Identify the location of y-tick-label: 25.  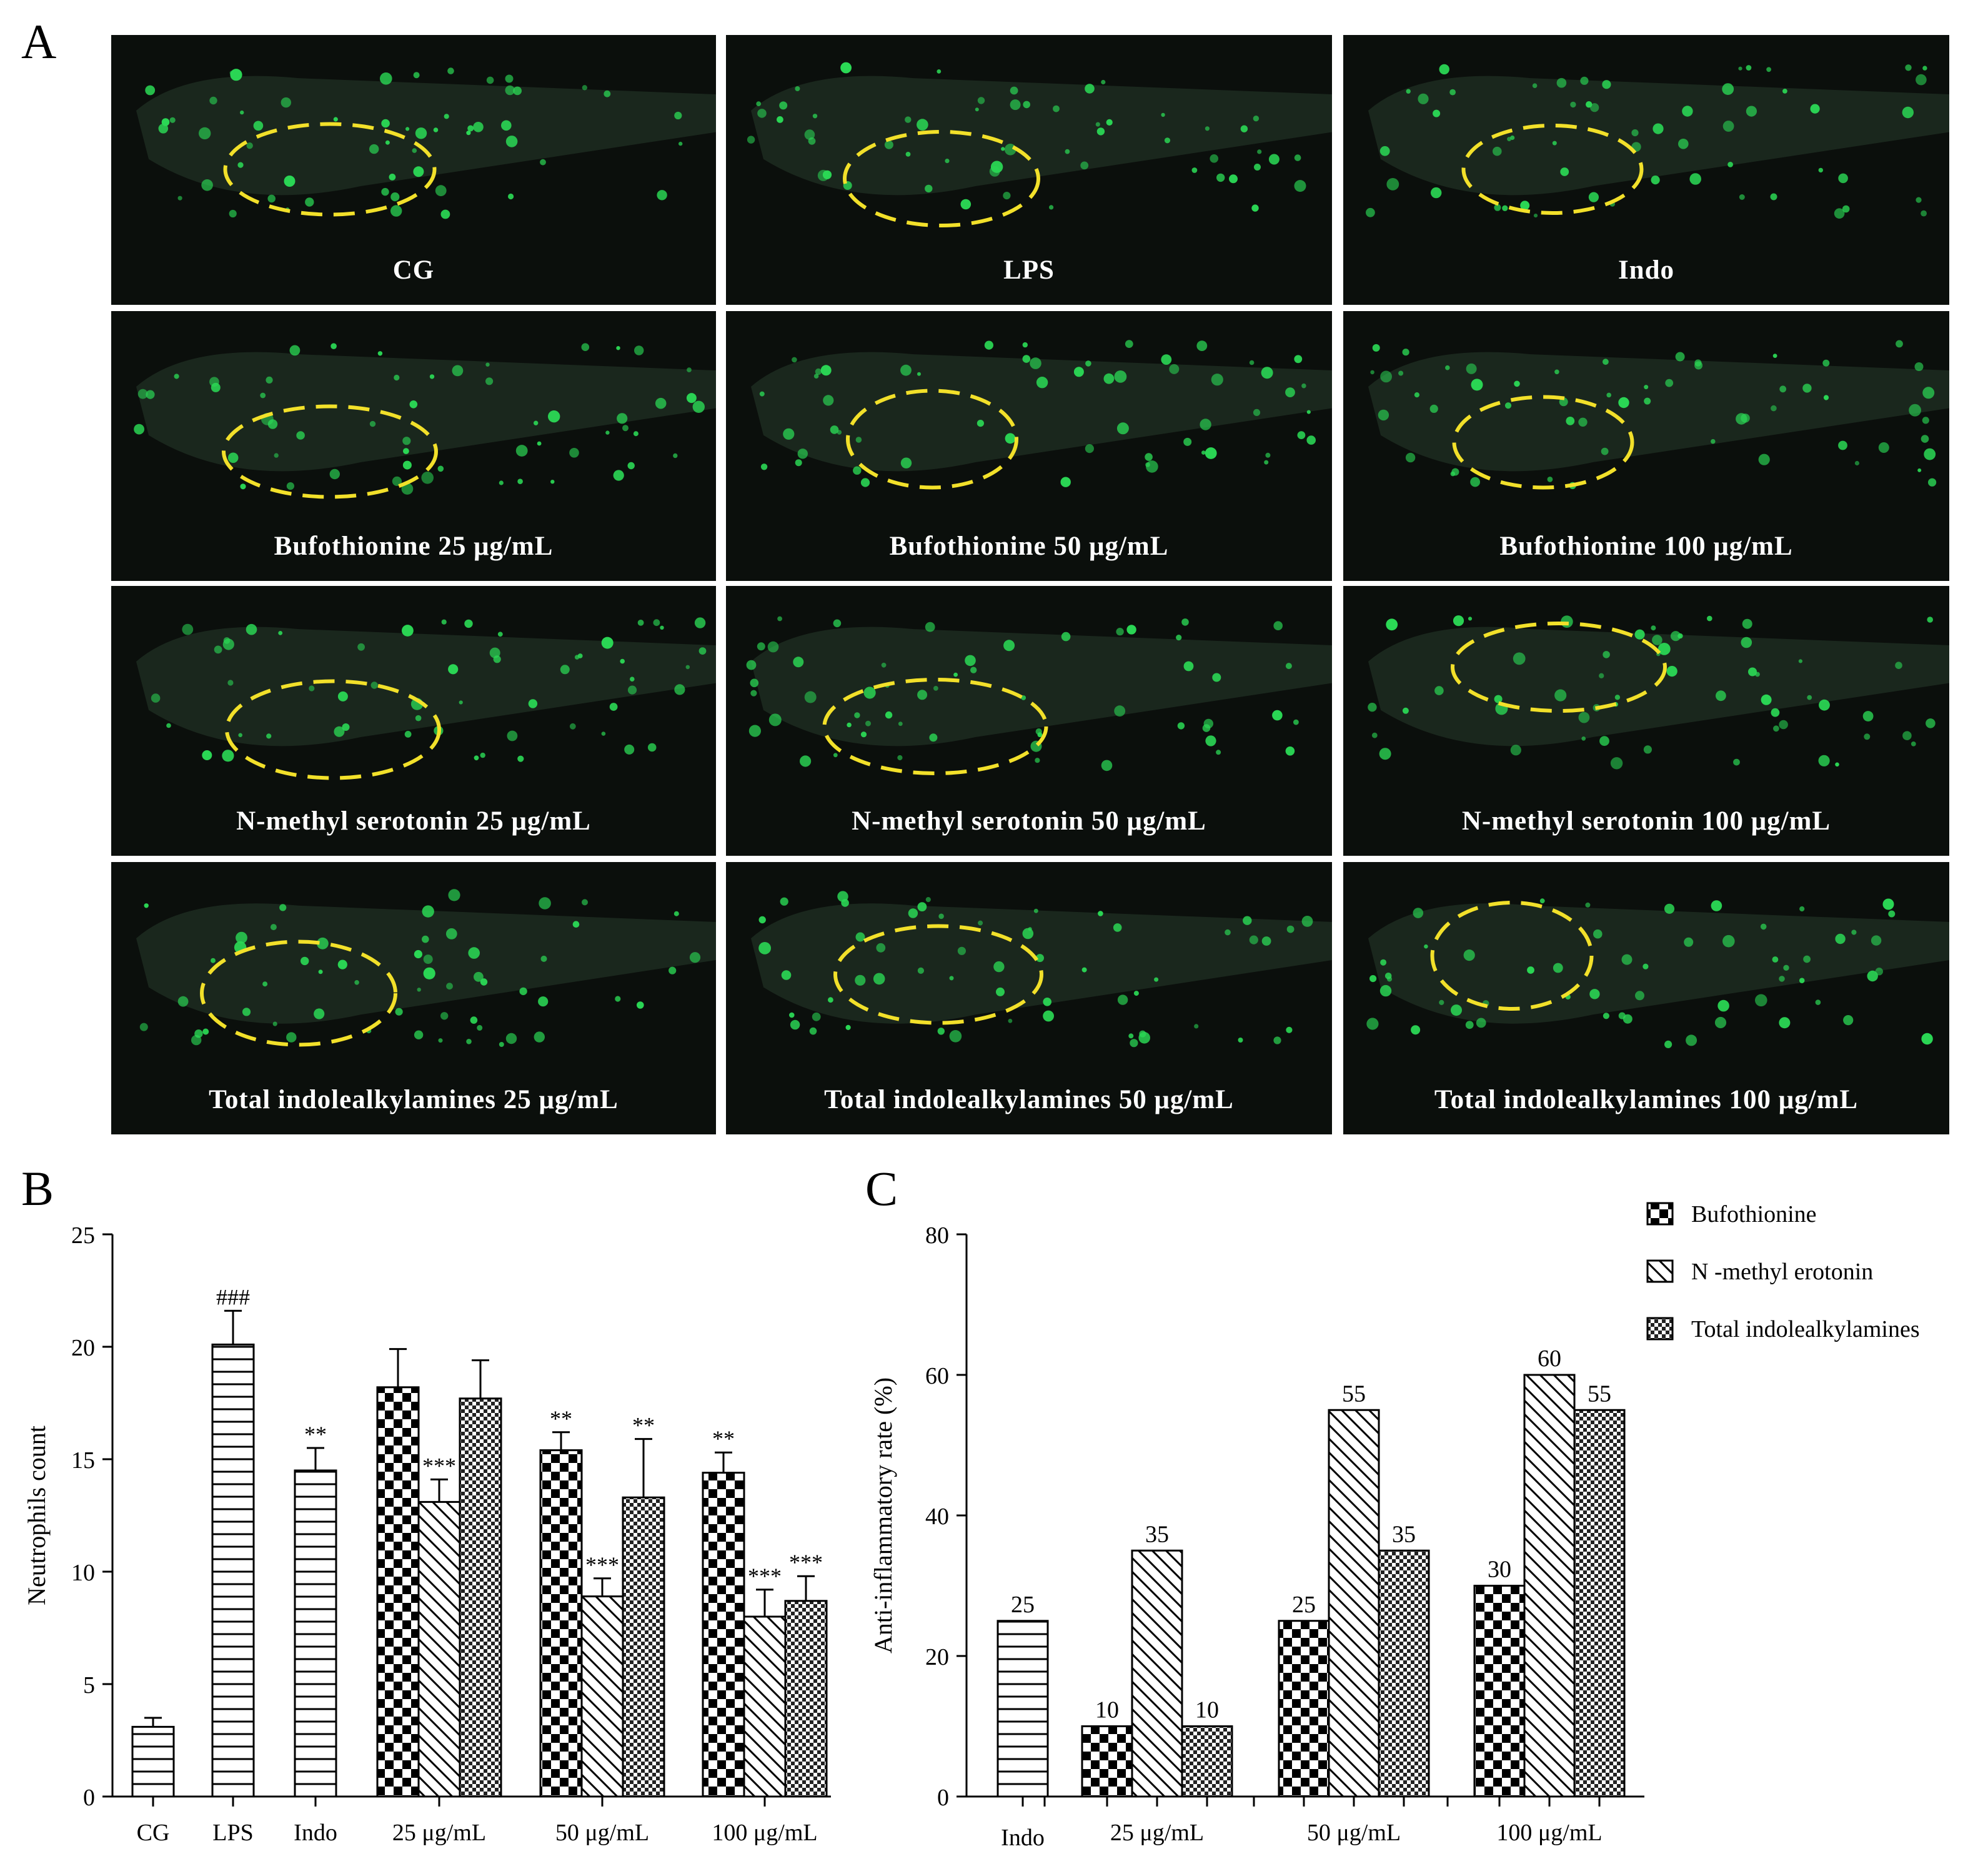
(83, 1235).